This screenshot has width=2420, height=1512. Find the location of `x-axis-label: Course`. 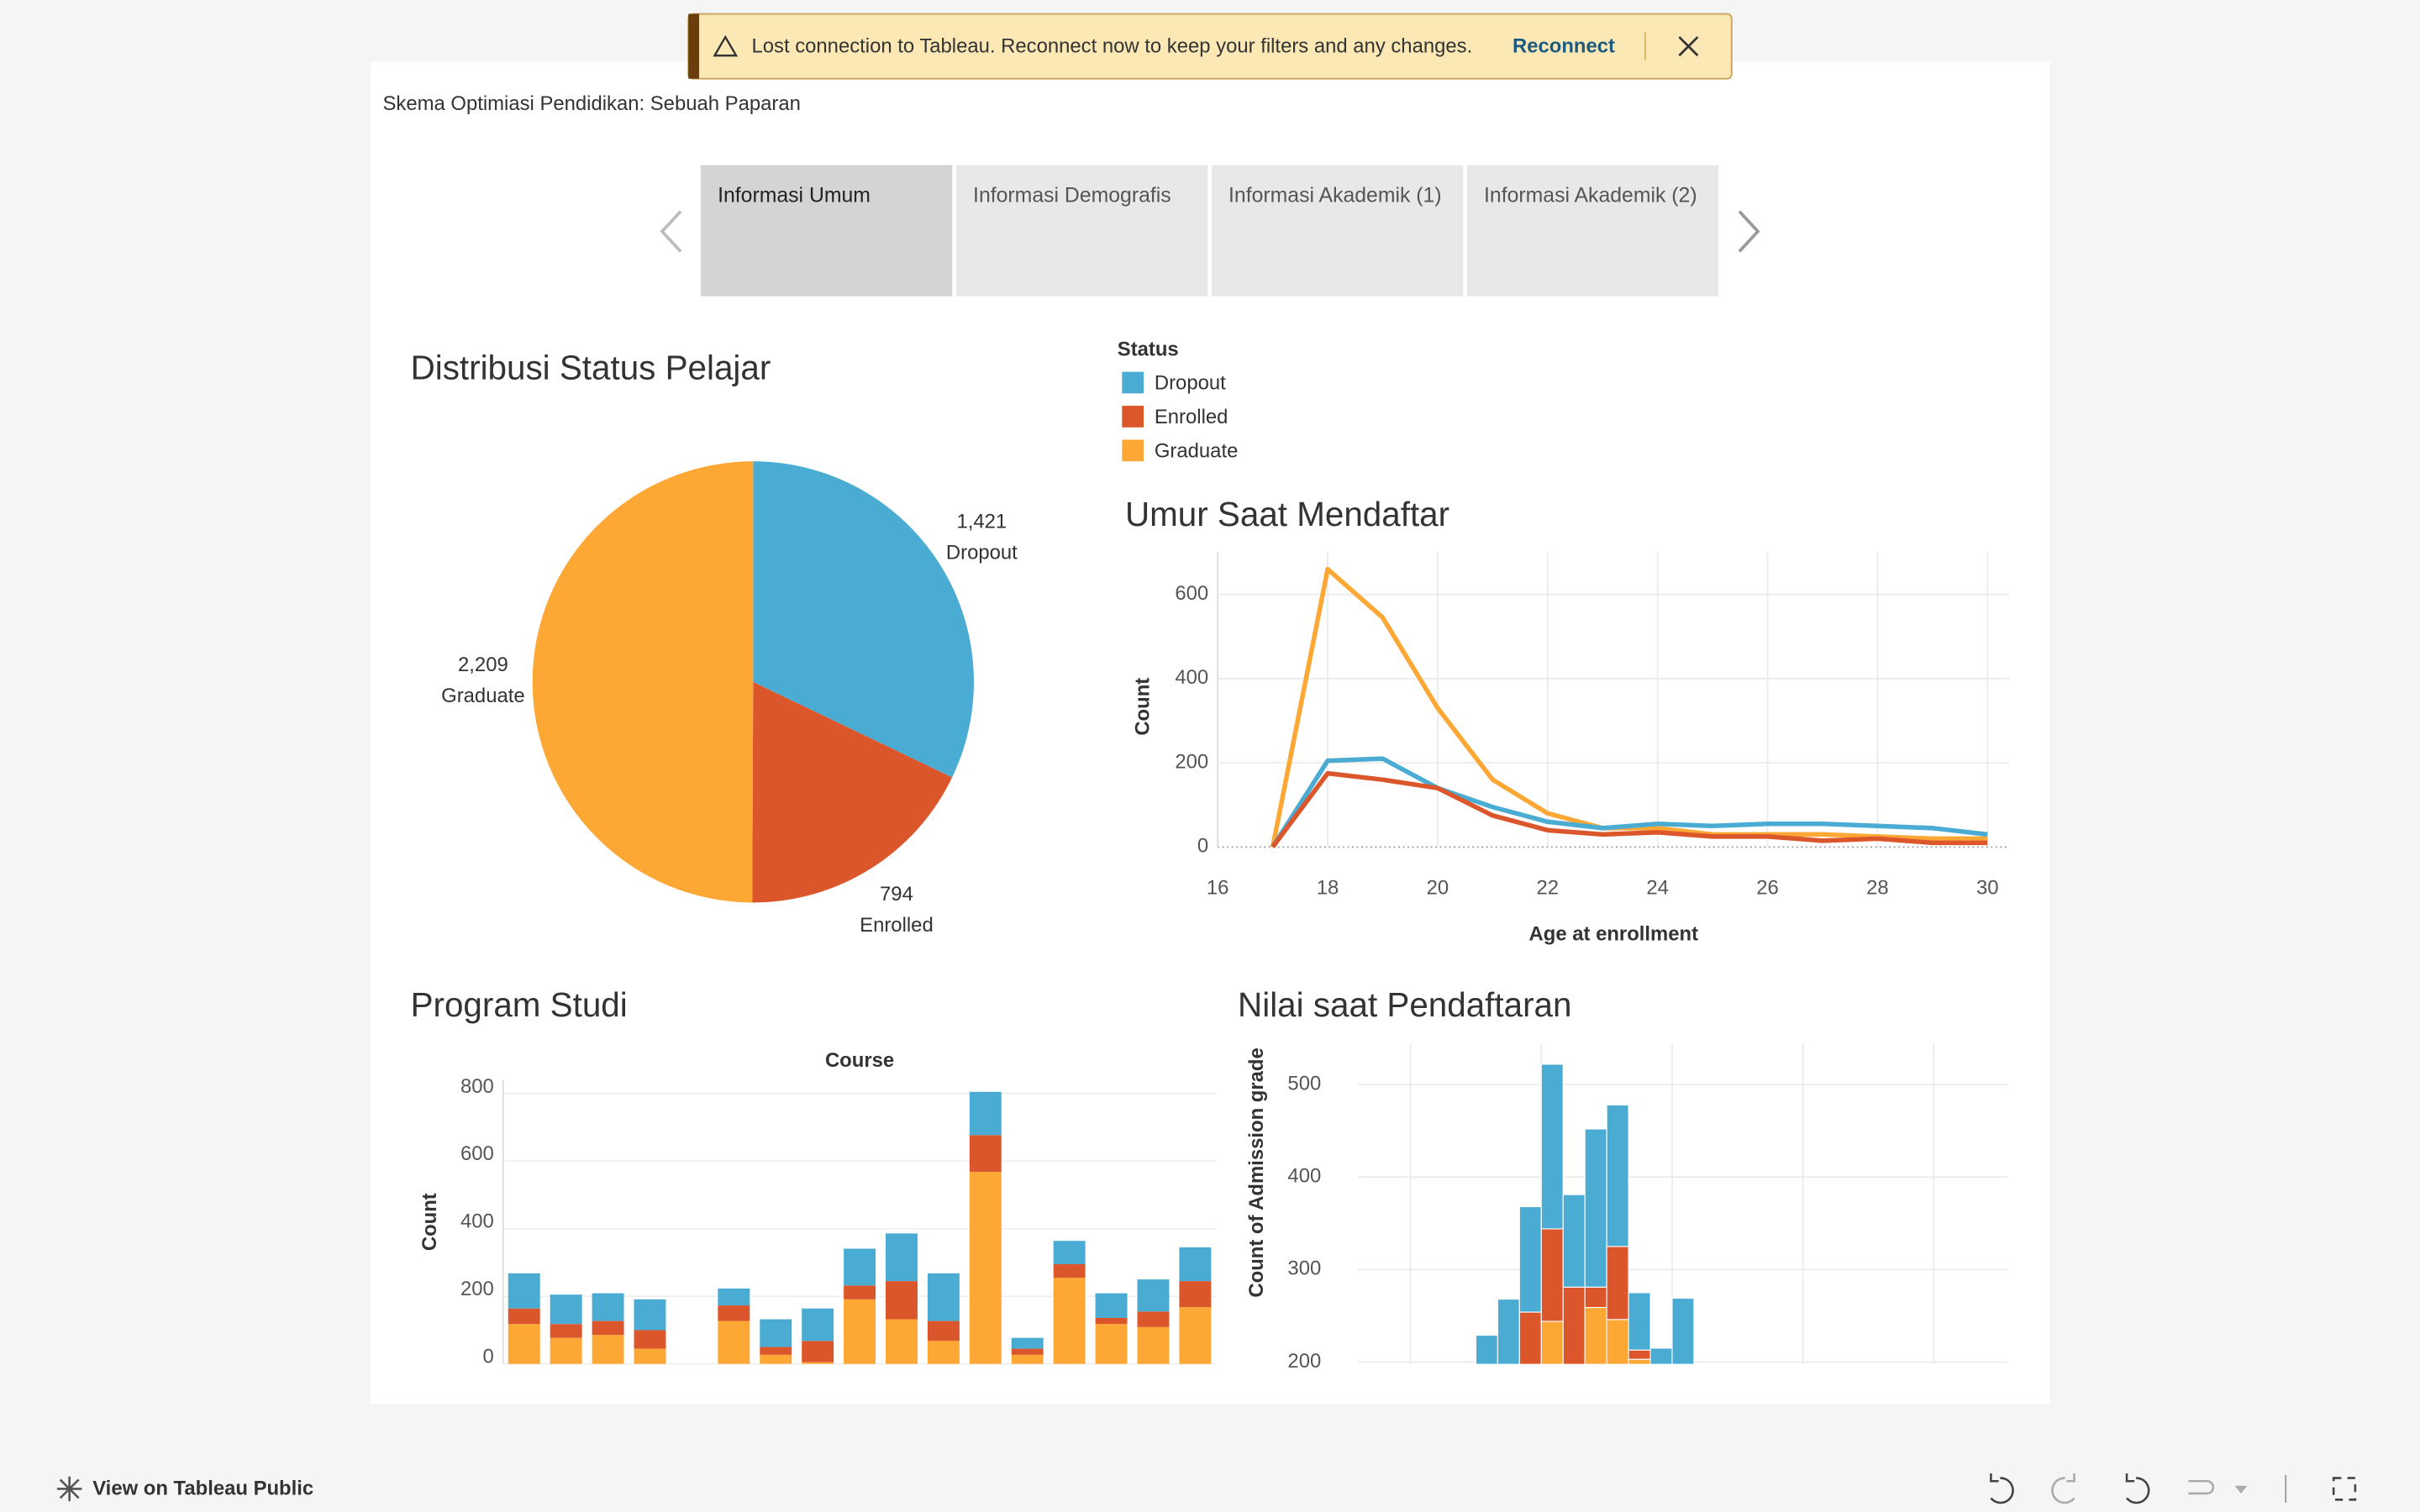

x-axis-label: Course is located at coordinates (859, 1060).